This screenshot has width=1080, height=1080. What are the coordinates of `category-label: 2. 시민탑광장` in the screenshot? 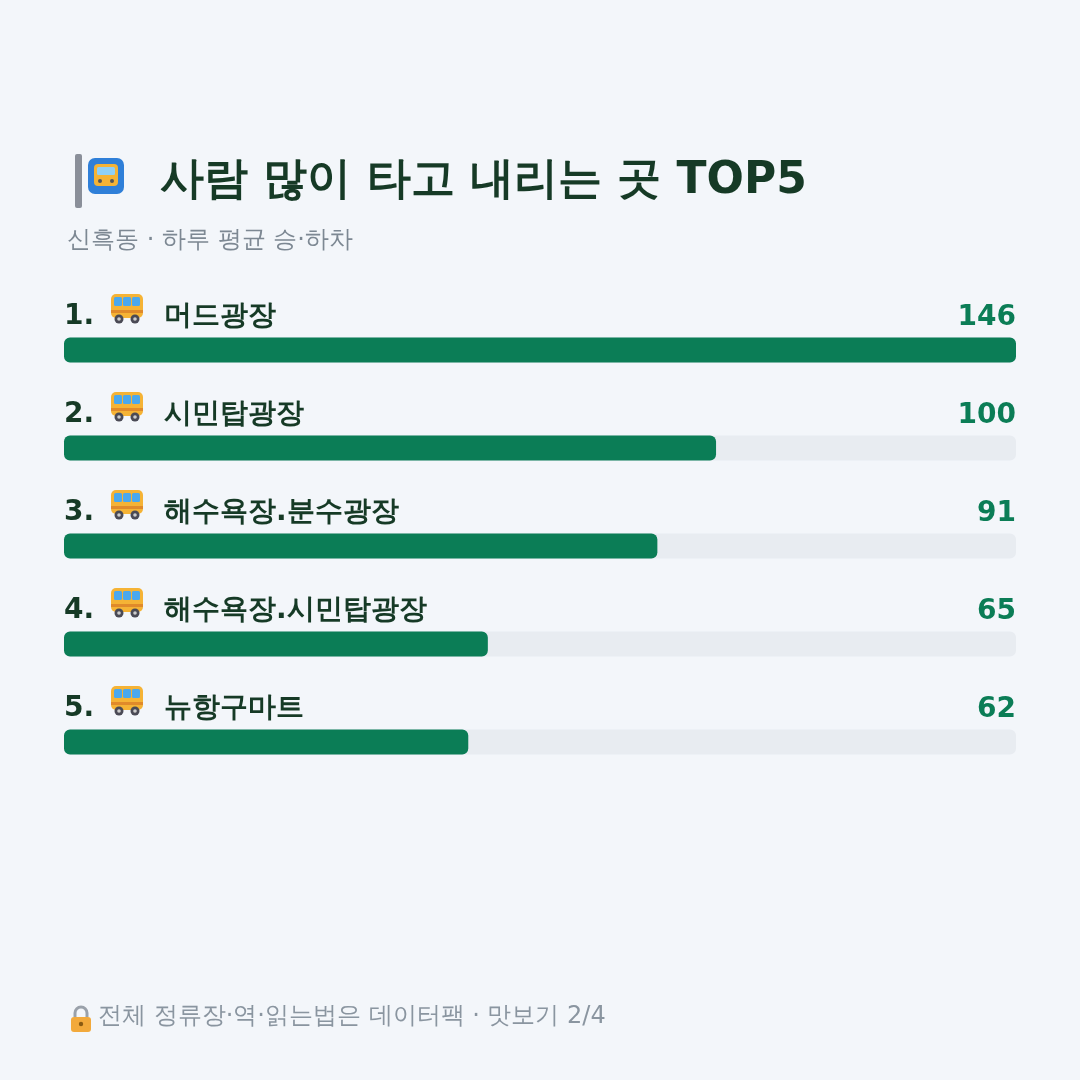 It's located at (184, 412).